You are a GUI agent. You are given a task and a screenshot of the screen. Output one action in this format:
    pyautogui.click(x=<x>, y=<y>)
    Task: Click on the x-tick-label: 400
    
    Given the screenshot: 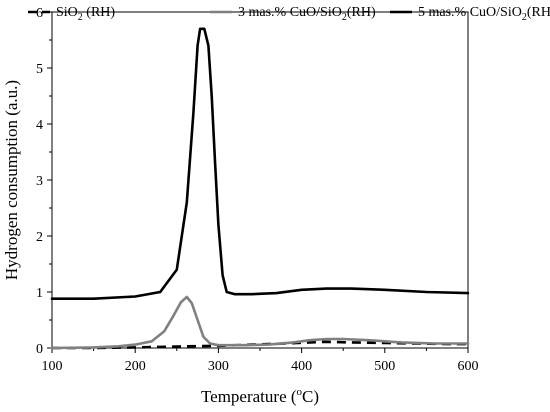 What is the action you would take?
    pyautogui.click(x=301, y=366)
    